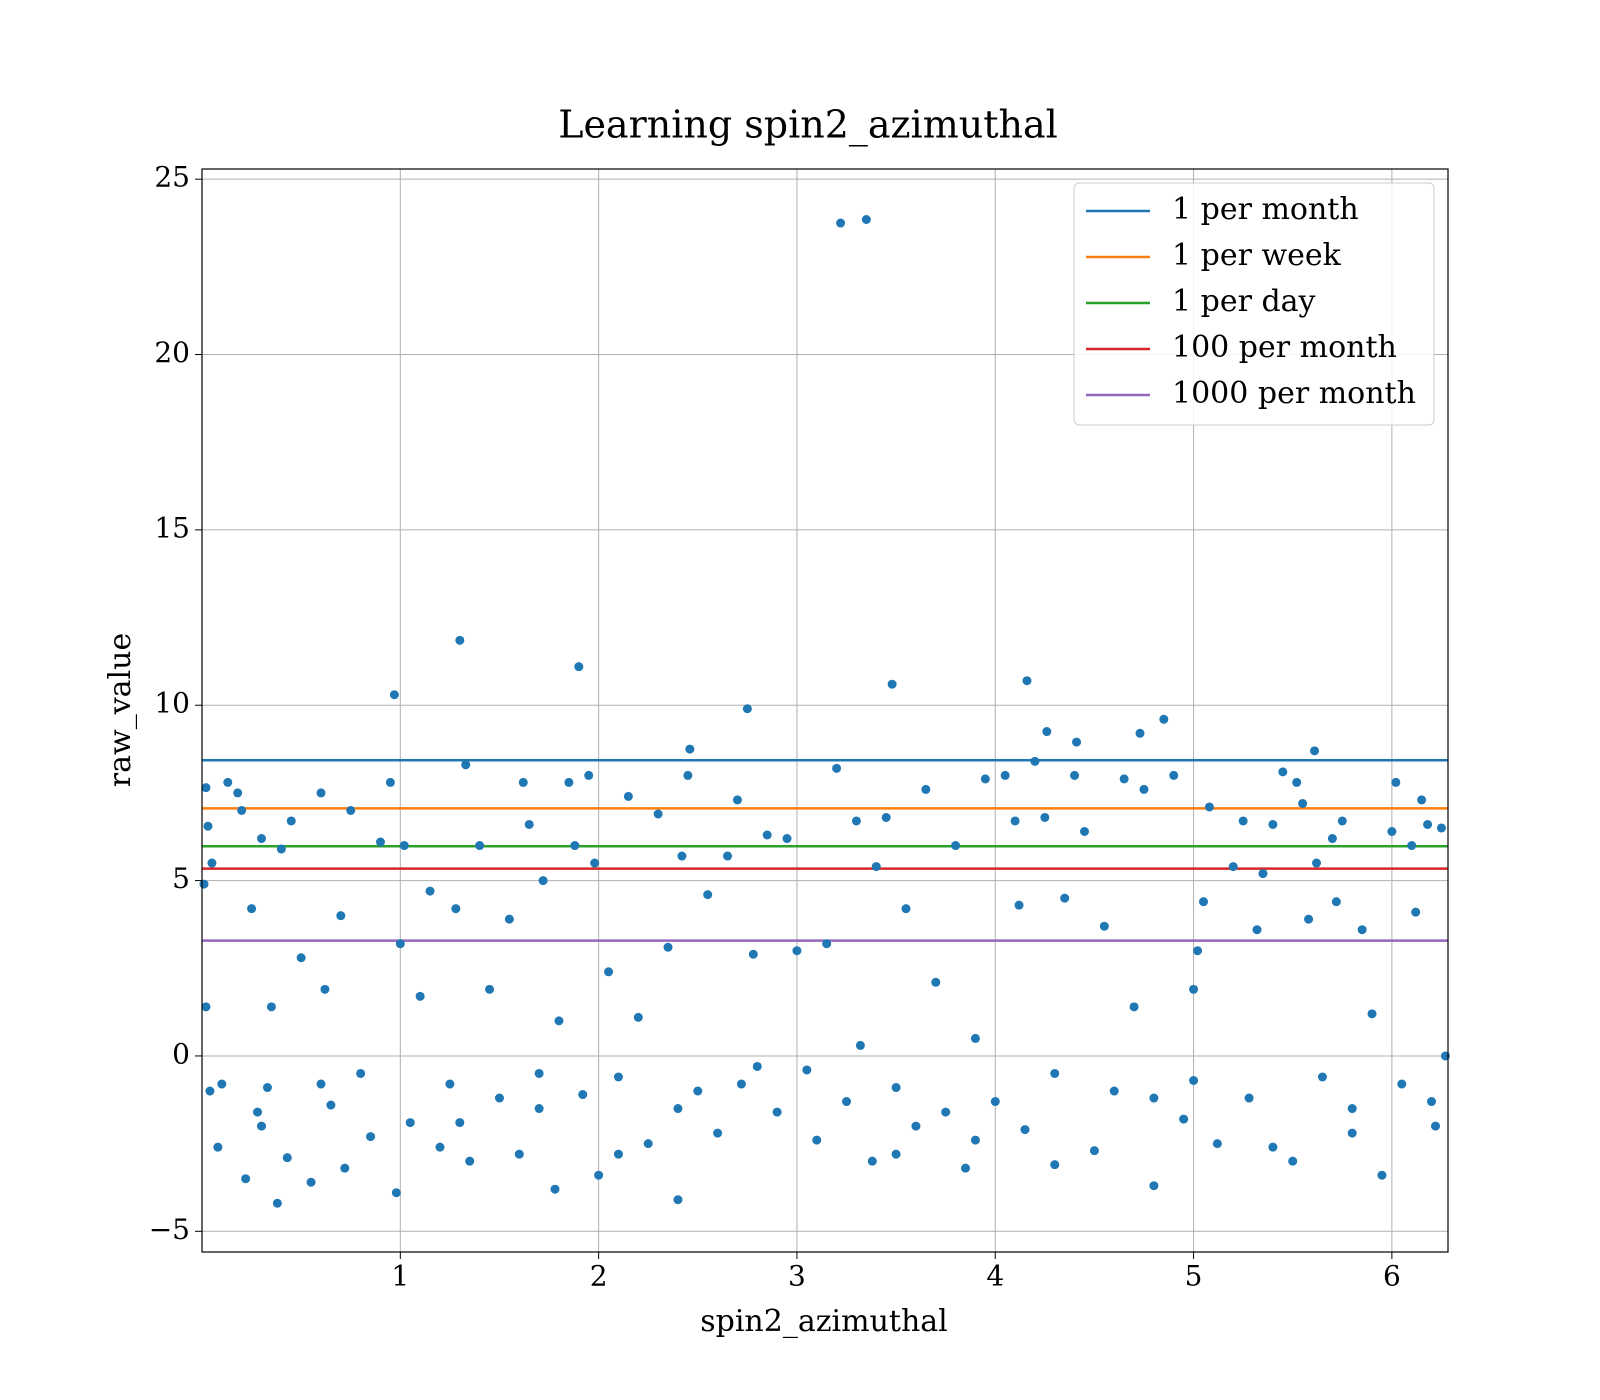 This screenshot has width=1600, height=1400. What do you see at coordinates (169, 1229) in the screenshot?
I see `y-tick-label: −5` at bounding box center [169, 1229].